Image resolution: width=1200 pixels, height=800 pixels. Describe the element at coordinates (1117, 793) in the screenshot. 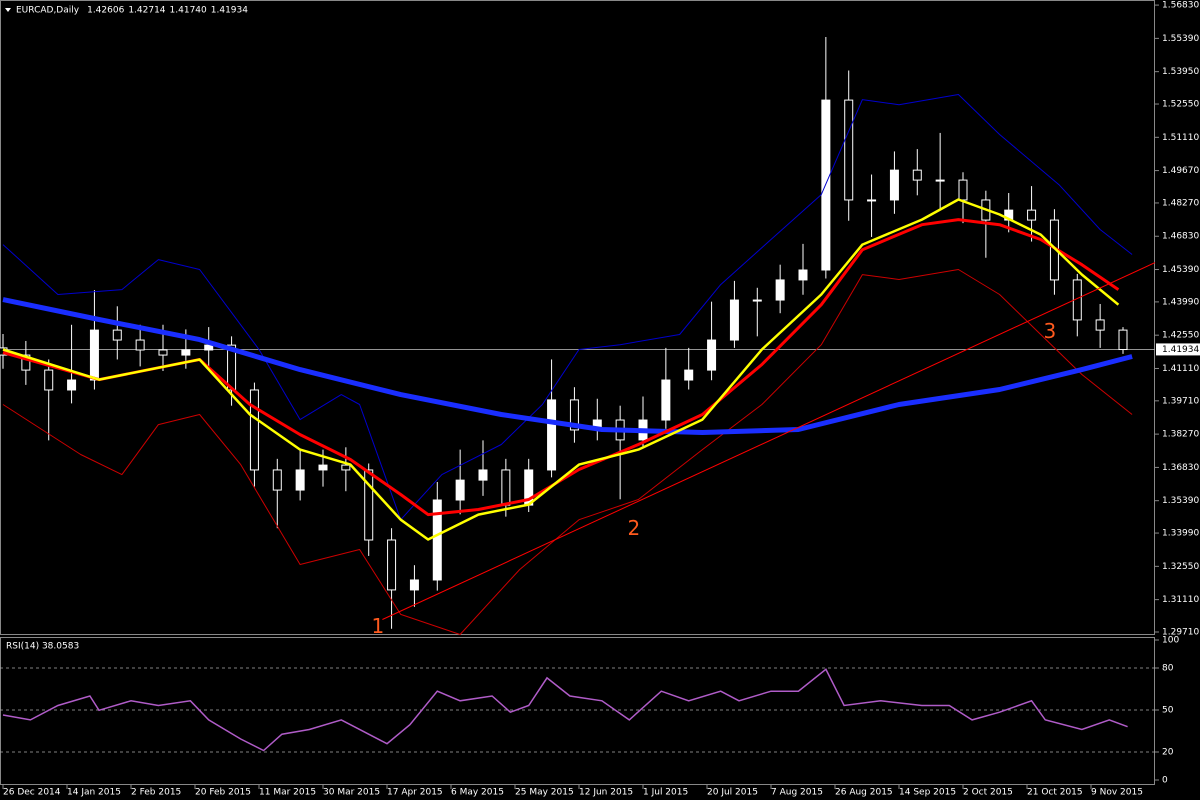

I see `x-tick-label: 9 Nov 2015` at that location.